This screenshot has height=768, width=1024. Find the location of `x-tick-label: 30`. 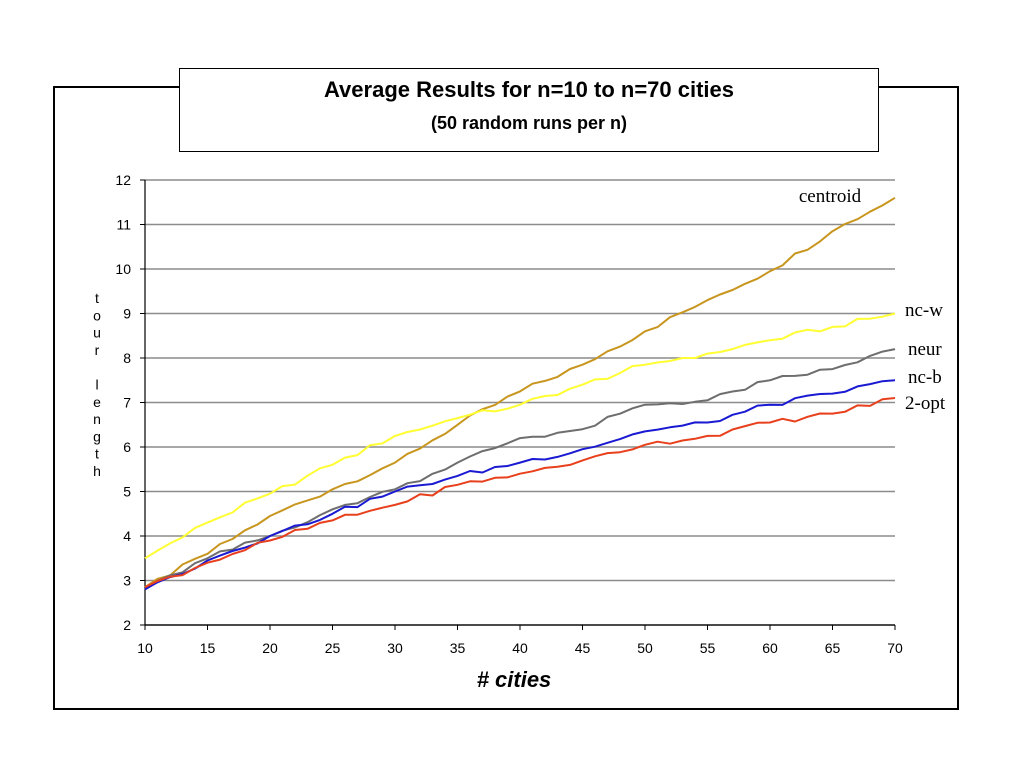

x-tick-label: 30 is located at coordinates (395, 648).